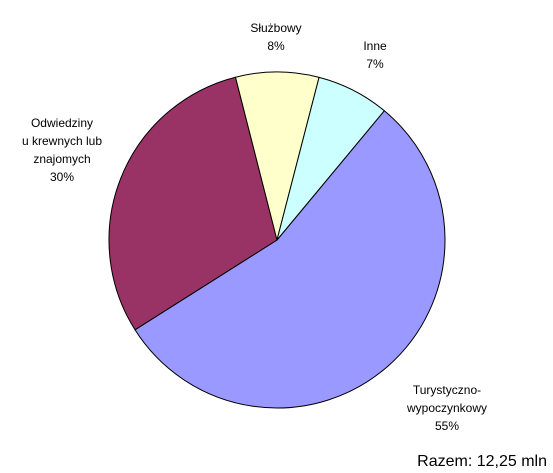 This screenshot has height=473, width=553. What do you see at coordinates (482, 461) in the screenshot?
I see `total-annotation: Razem: 12,25 mln` at bounding box center [482, 461].